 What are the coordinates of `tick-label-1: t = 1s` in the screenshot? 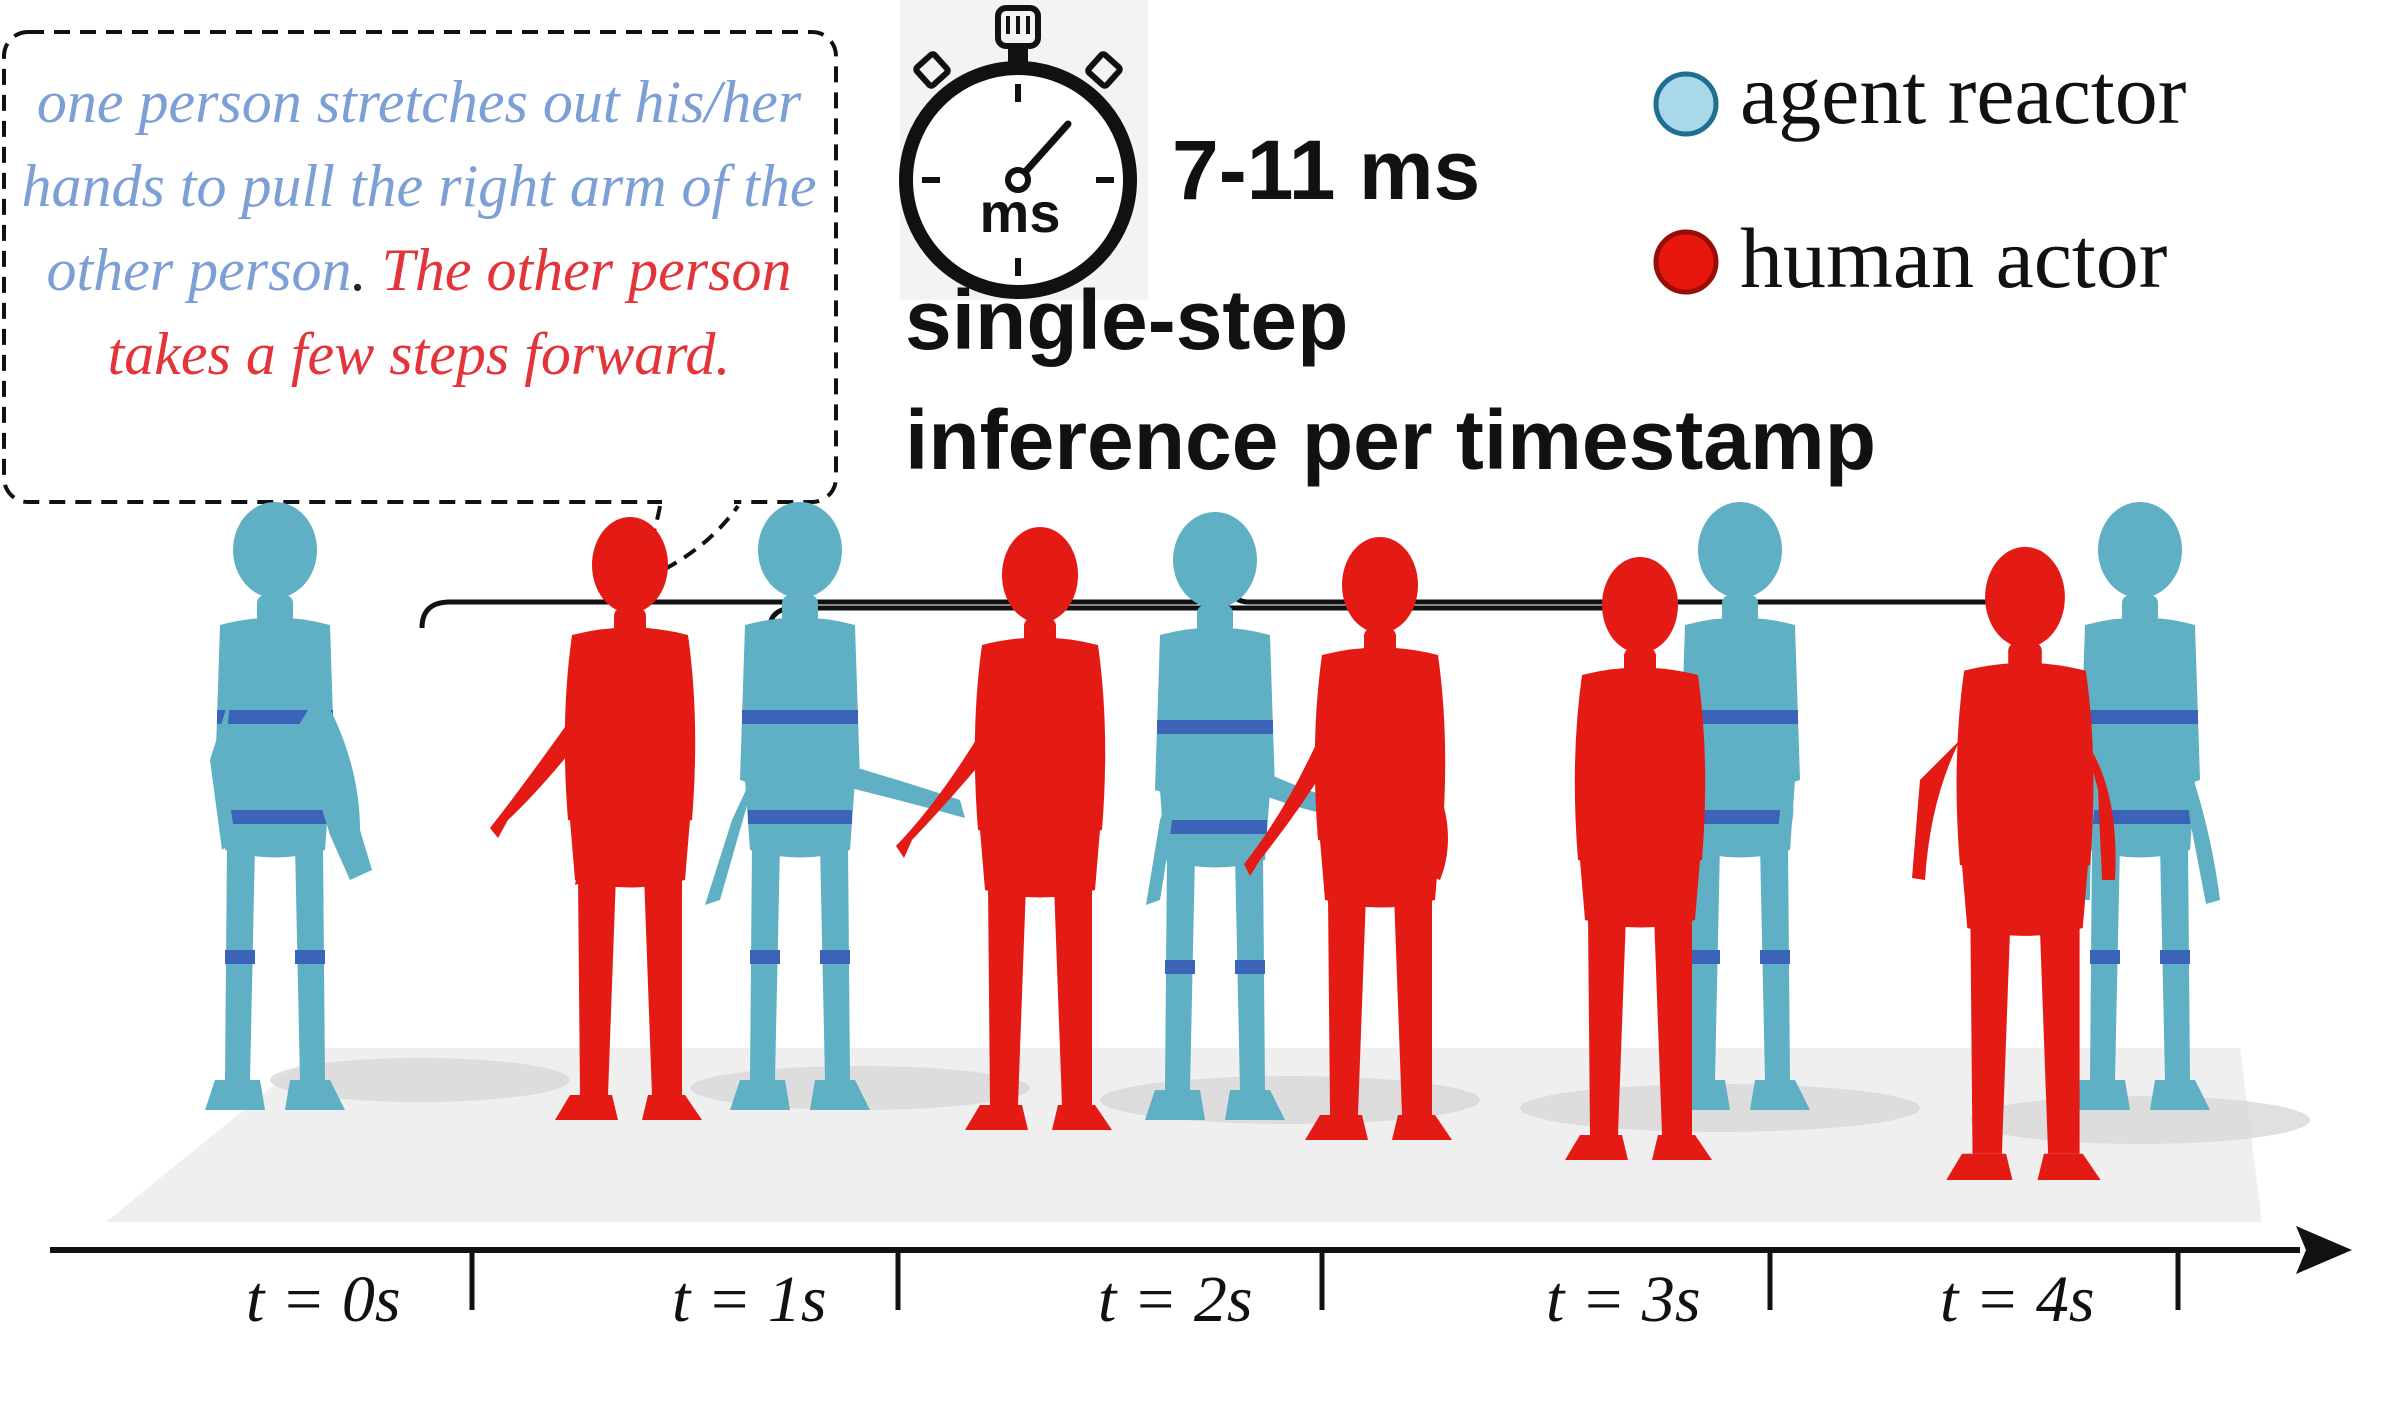 It's located at (749, 1299).